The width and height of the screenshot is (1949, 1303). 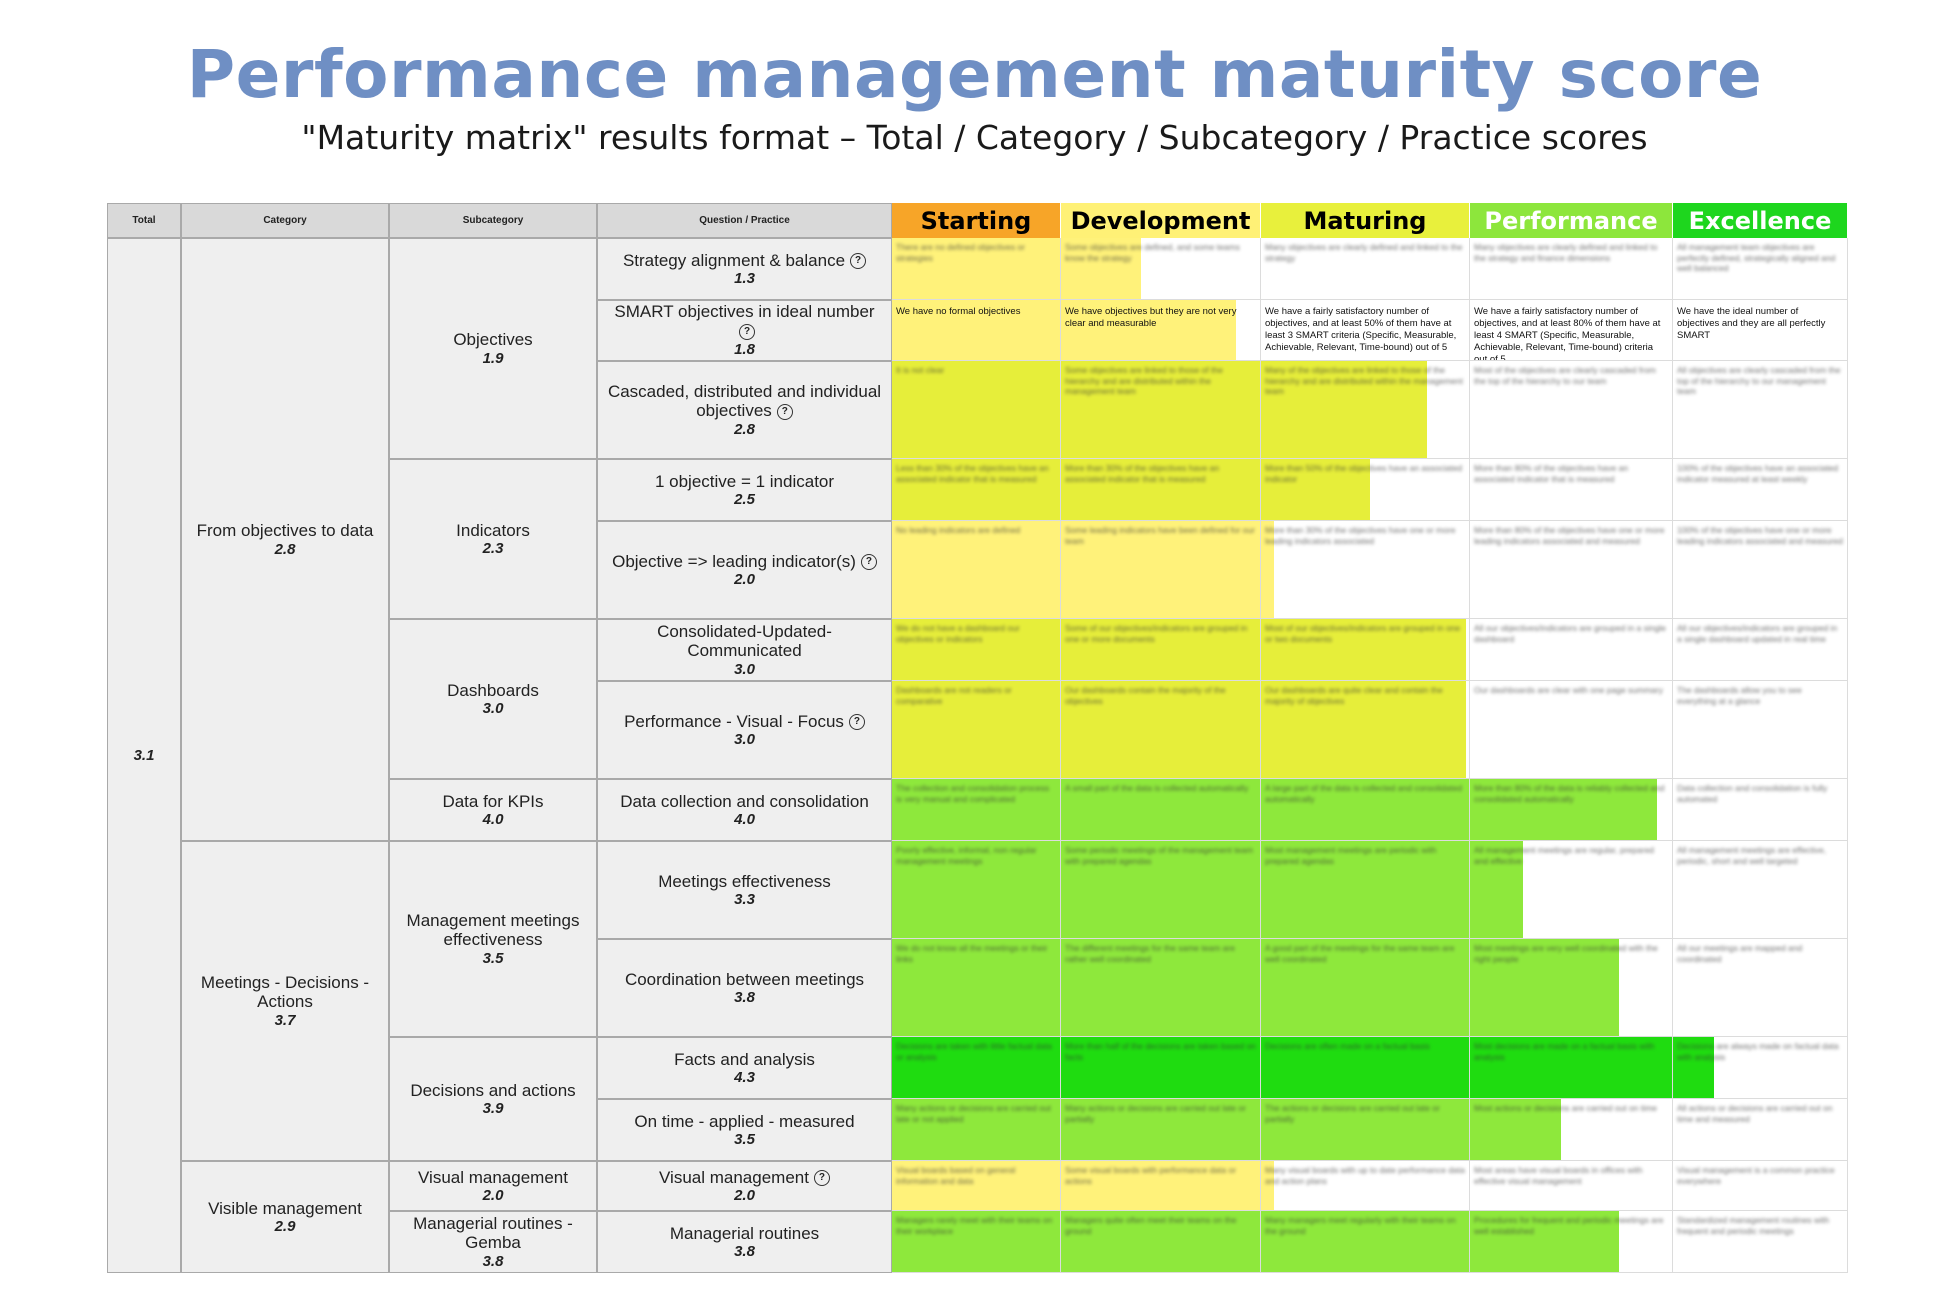 I want to click on subcategory-cell-score: 3.0, so click(x=493, y=709).